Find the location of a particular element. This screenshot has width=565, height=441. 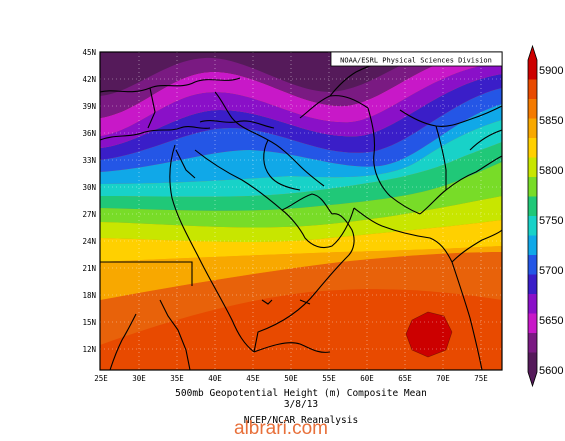

caption-date: 3/8/13 is located at coordinates (301, 404).